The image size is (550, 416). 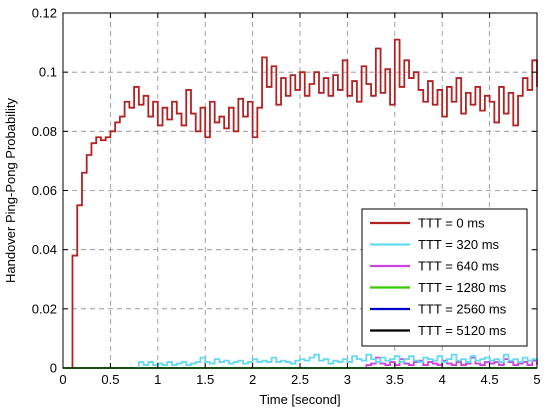 What do you see at coordinates (451, 223) in the screenshot?
I see `legend-label: TTT = 0 ms` at bounding box center [451, 223].